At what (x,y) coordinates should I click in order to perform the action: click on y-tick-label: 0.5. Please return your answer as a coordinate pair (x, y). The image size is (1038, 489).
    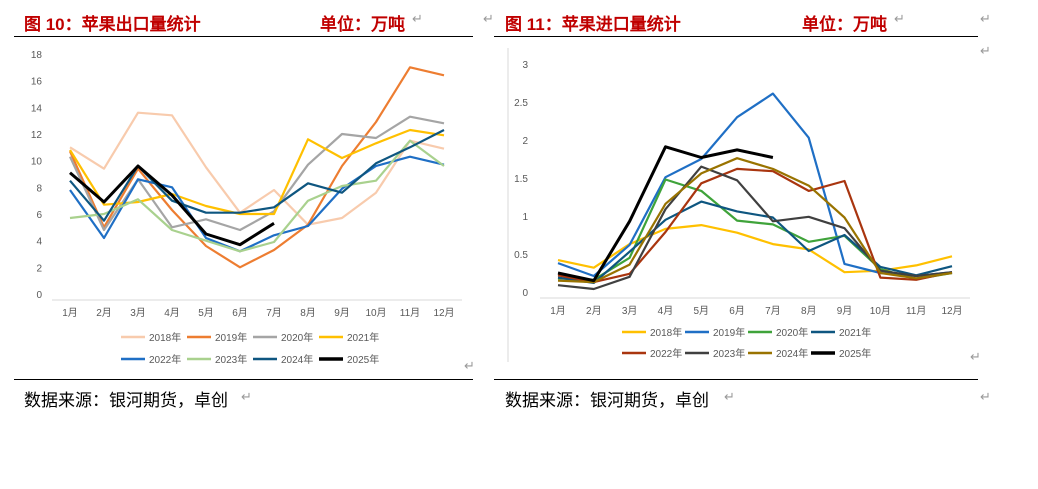
    Looking at the image, I should click on (521, 255).